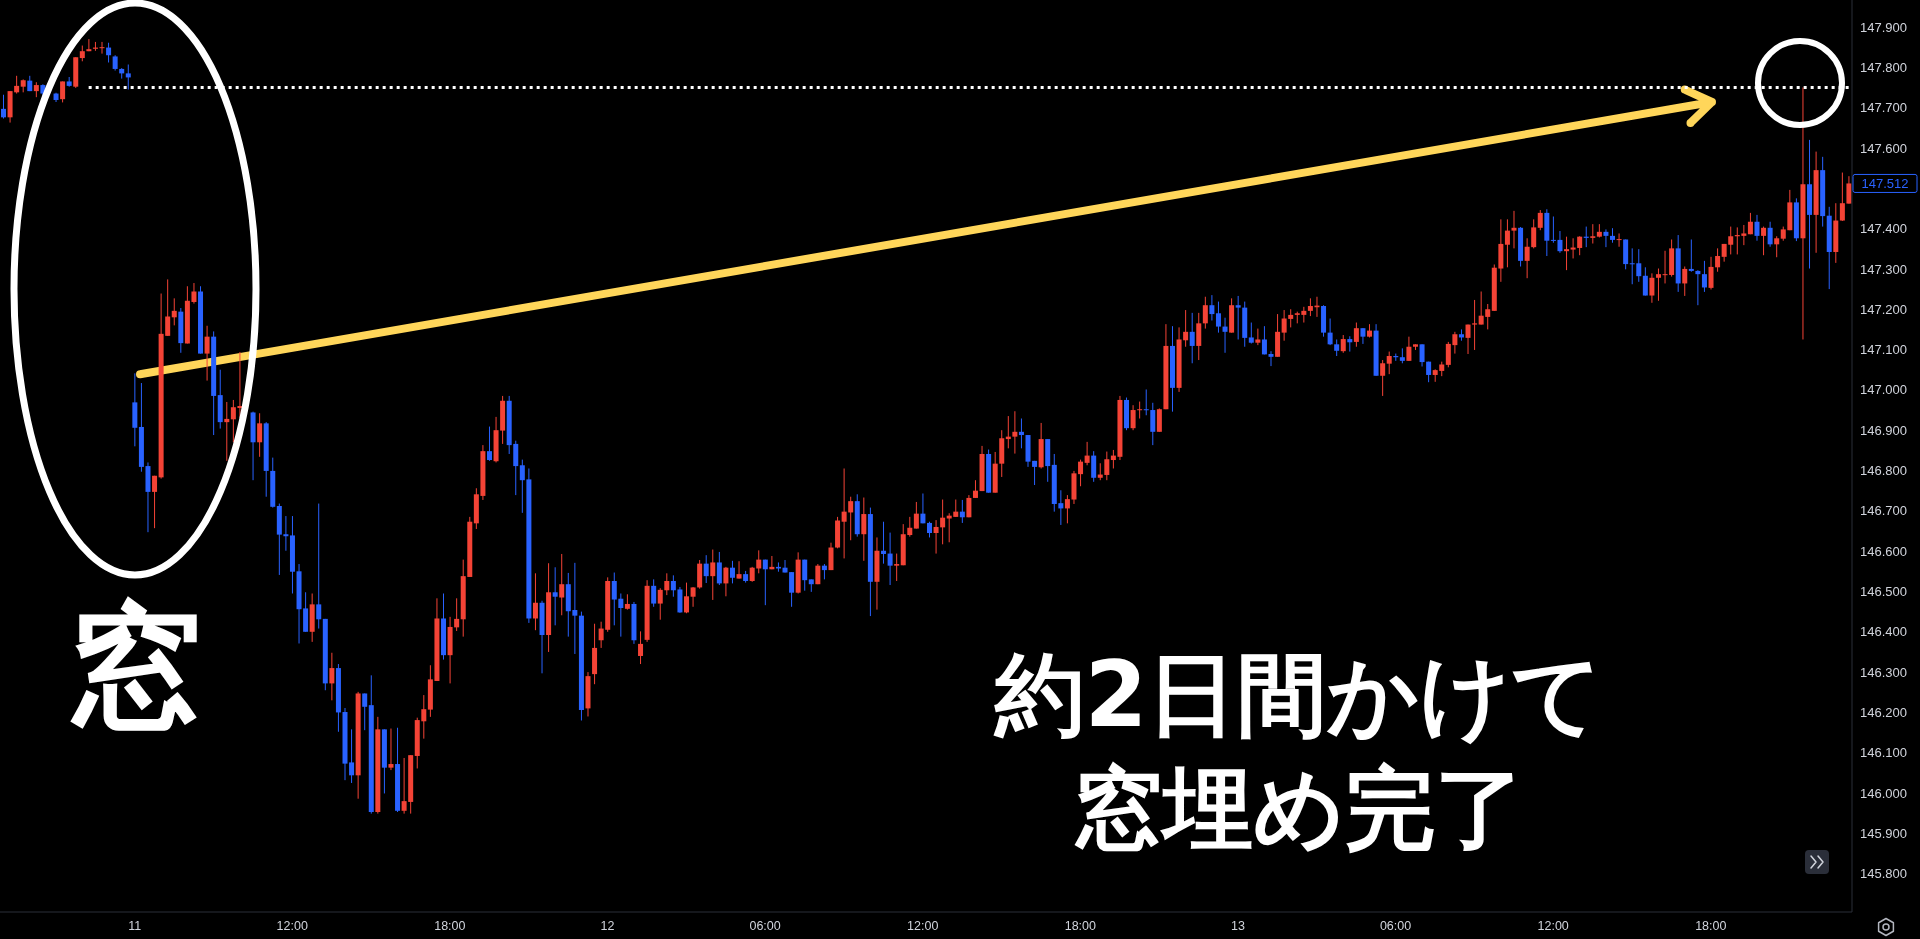 This screenshot has width=1920, height=939. Describe the element at coordinates (1883, 793) in the screenshot. I see `y-tick-label: 146.000` at that location.